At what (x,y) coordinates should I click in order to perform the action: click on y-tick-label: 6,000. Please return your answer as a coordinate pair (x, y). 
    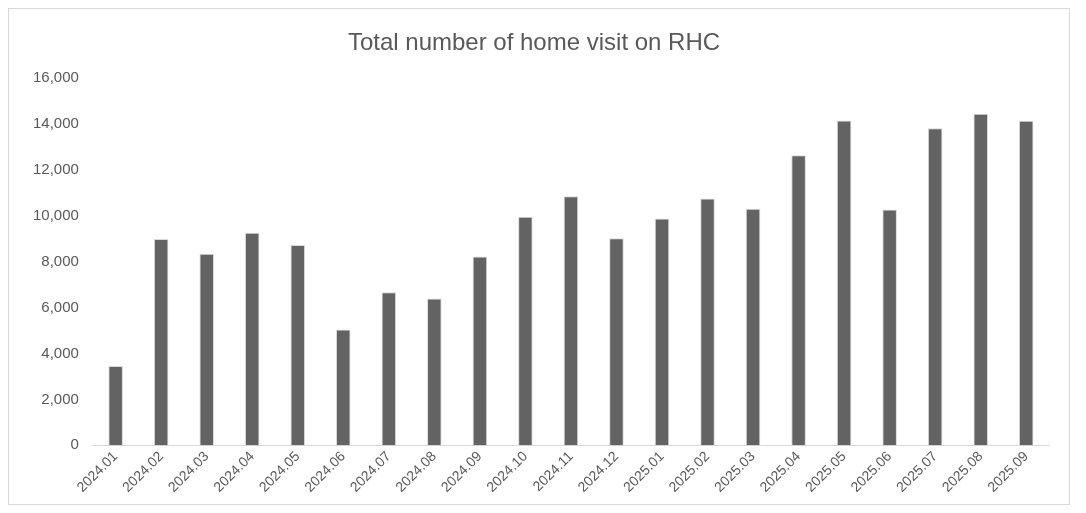
    Looking at the image, I should click on (60, 306).